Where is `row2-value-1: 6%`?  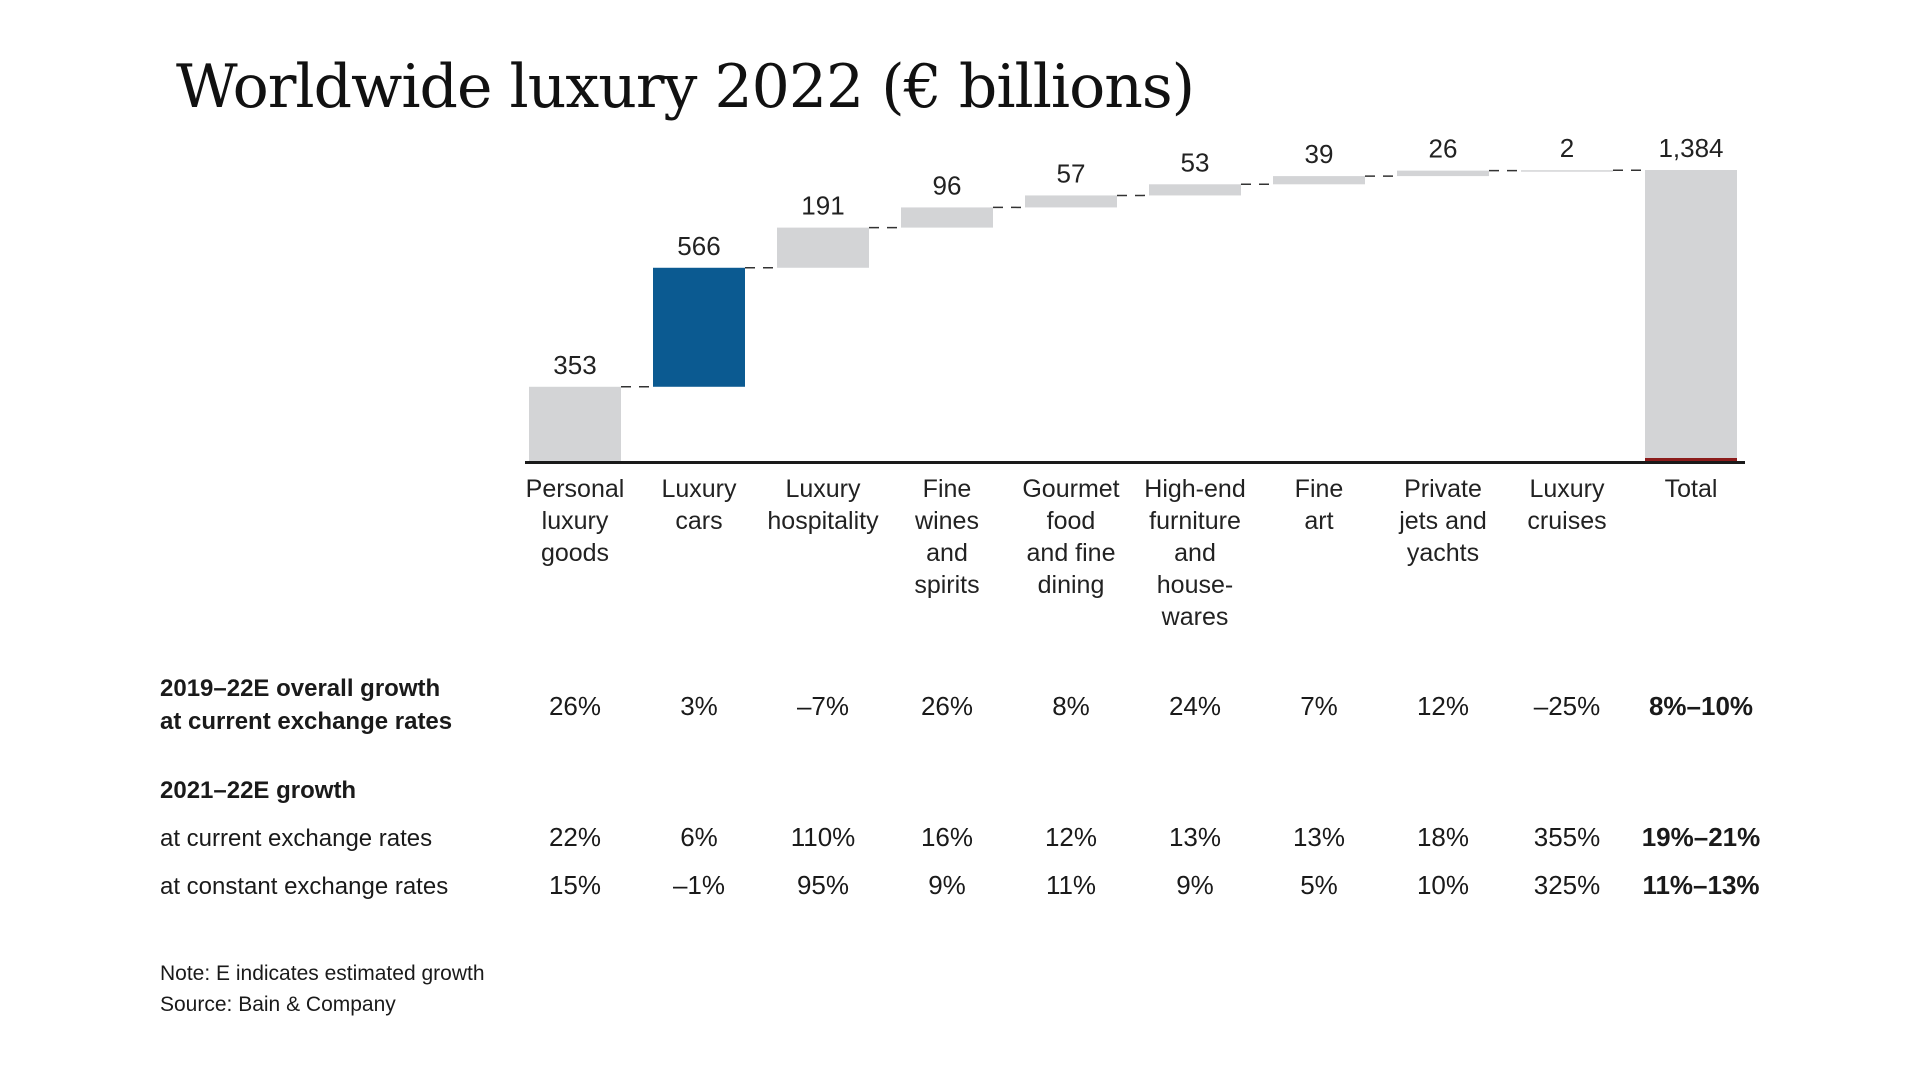
row2-value-1: 6% is located at coordinates (699, 837).